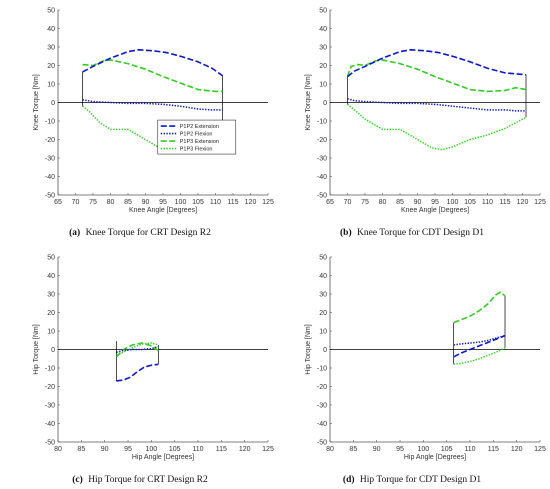 The width and height of the screenshot is (550, 489). Describe the element at coordinates (412, 479) in the screenshot. I see `caption-d: (d) Hip Torque for CDT Design D1` at that location.